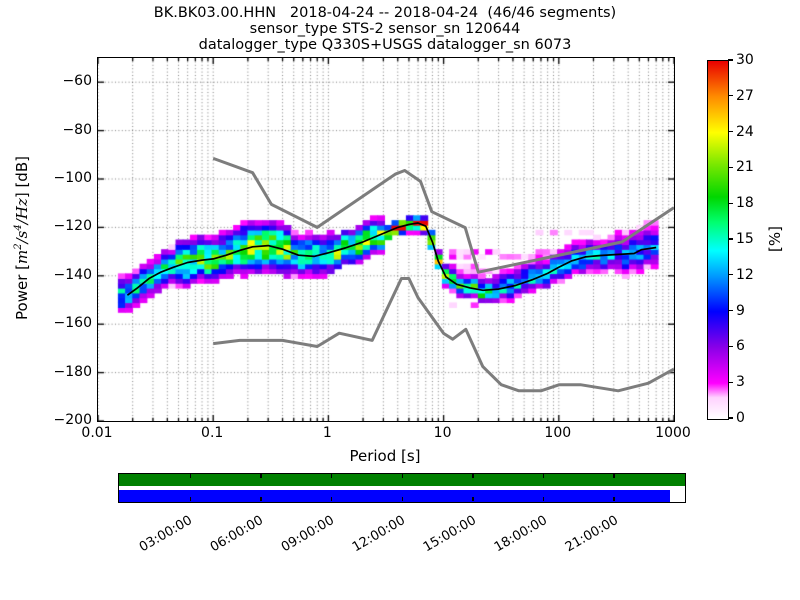 The width and height of the screenshot is (800, 600). I want to click on x-tick-label: 100, so click(558, 433).